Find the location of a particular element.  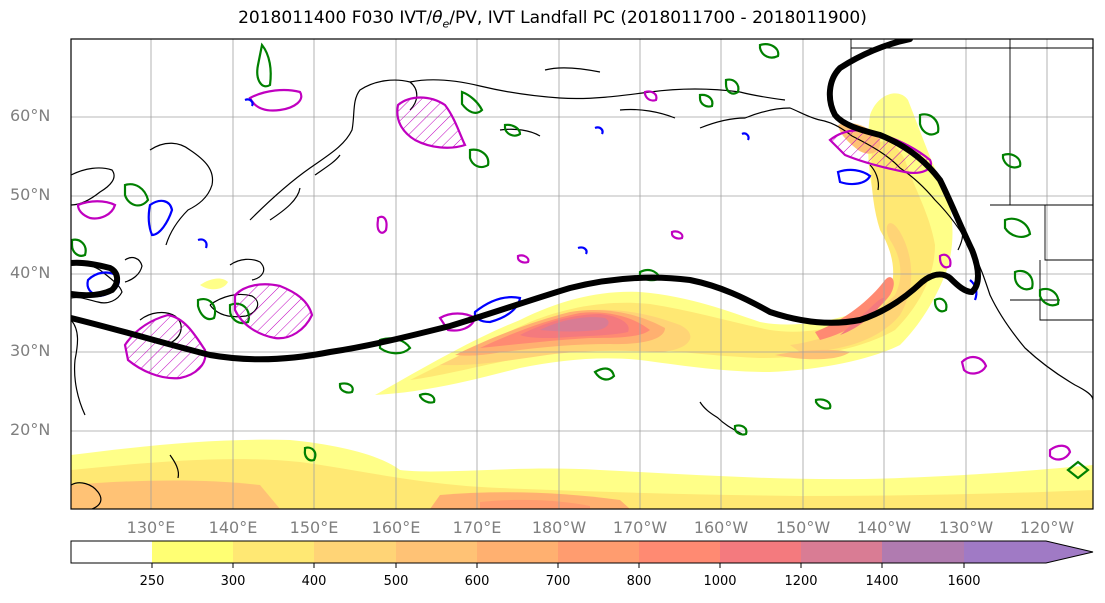

lon-label-140w: 140°W is located at coordinates (884, 527).